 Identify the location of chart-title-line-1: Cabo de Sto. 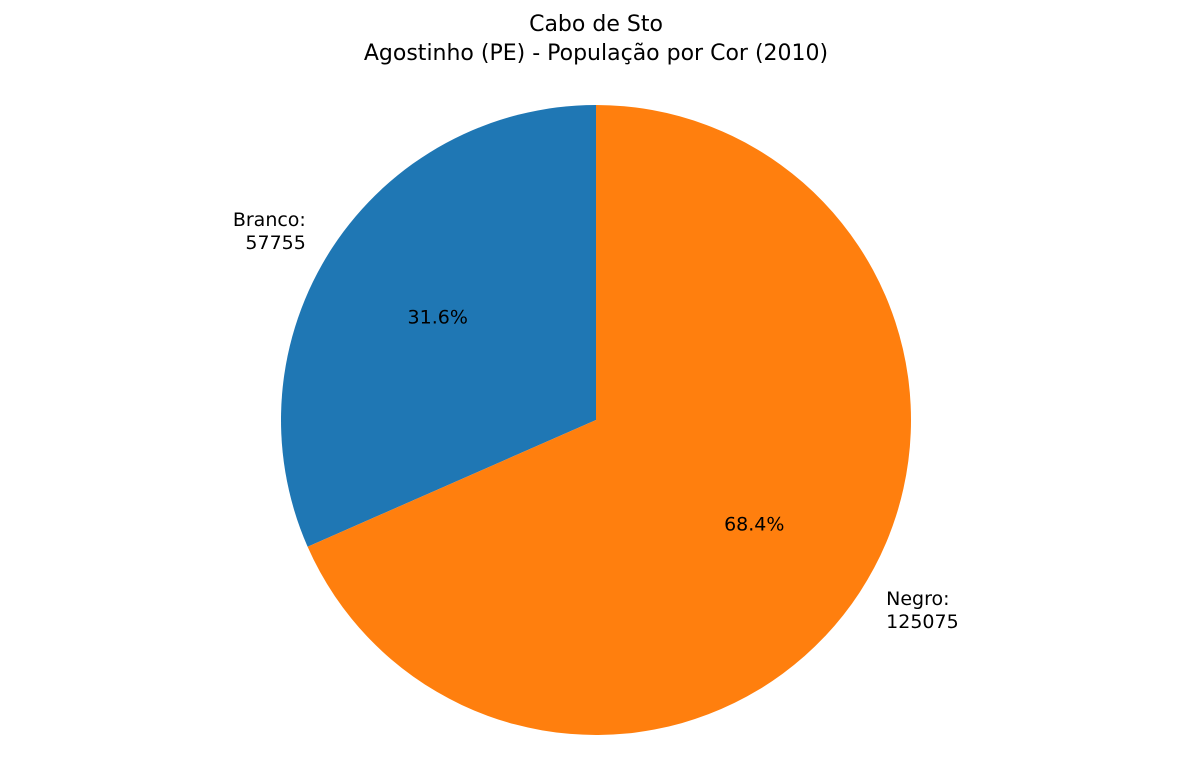
(596, 24).